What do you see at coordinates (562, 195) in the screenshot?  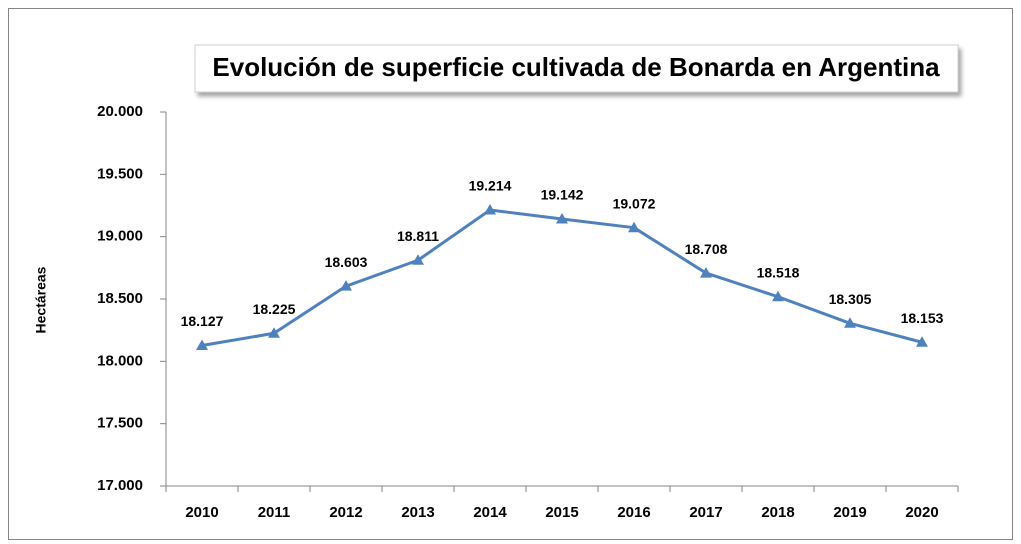 I see `data-label: 19.142` at bounding box center [562, 195].